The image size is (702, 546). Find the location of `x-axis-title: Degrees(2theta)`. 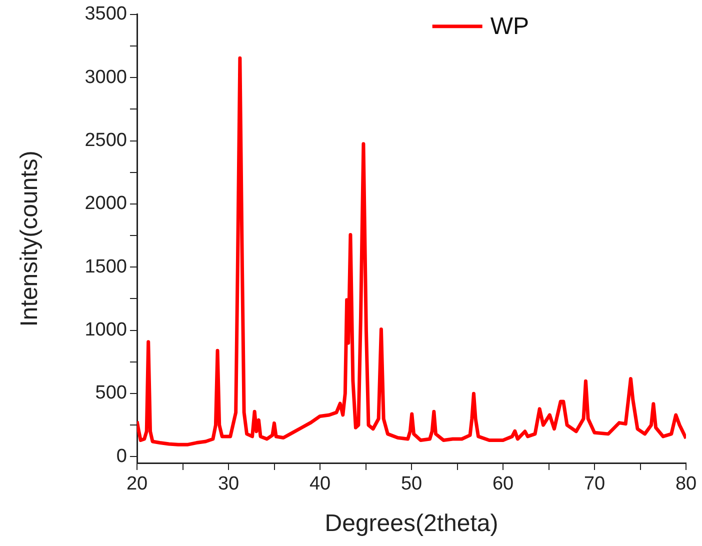

x-axis-title: Degrees(2theta) is located at coordinates (411, 524).